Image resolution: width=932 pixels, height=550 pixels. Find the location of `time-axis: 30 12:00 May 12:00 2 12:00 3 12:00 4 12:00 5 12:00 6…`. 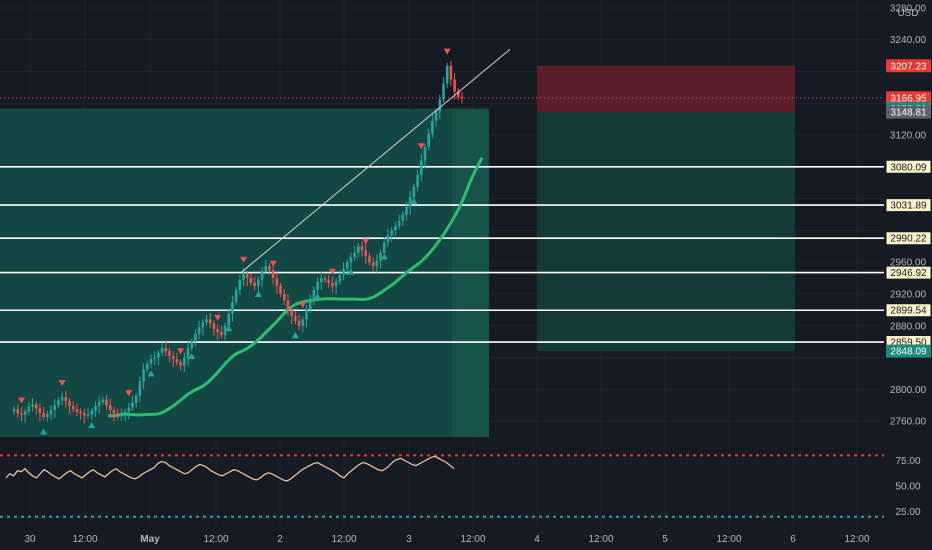

time-axis: 30 12:00 May 12:00 2 12:00 3 12:00 4 12:00 5 12:00 6… is located at coordinates (442, 538).